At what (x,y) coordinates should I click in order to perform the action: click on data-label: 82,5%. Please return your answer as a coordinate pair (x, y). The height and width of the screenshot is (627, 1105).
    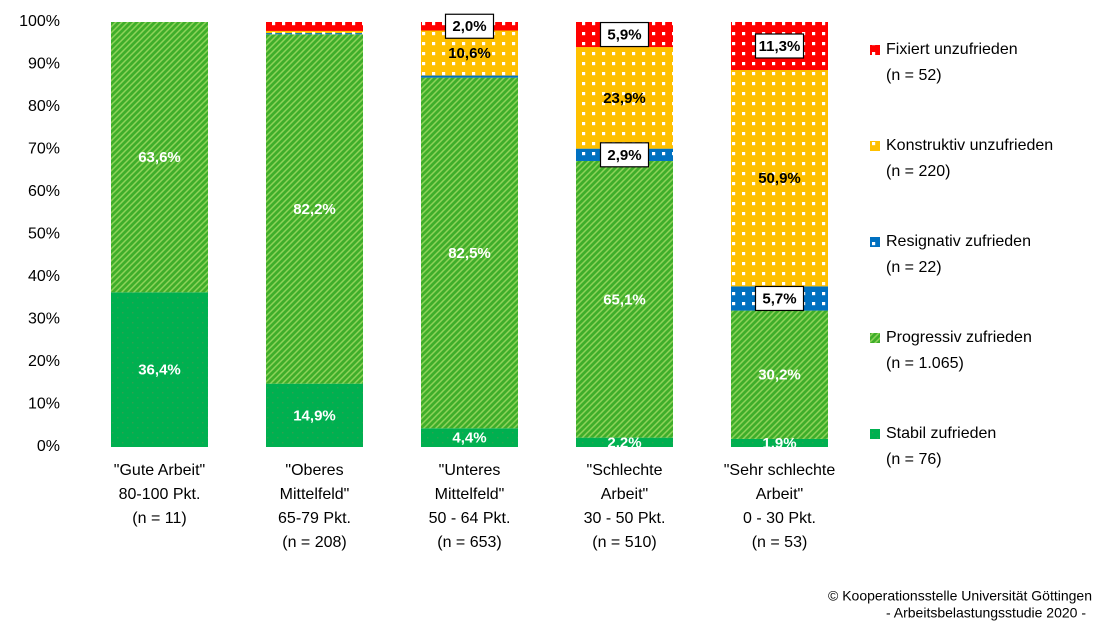
    Looking at the image, I should click on (469, 253).